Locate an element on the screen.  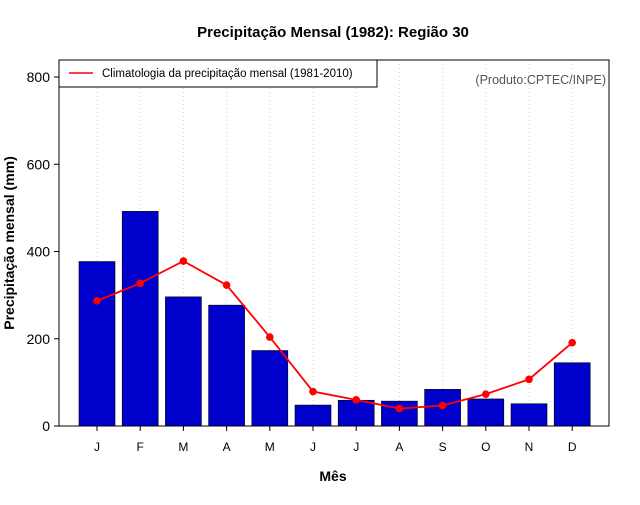
x-tick-label: N is located at coordinates (529, 447).